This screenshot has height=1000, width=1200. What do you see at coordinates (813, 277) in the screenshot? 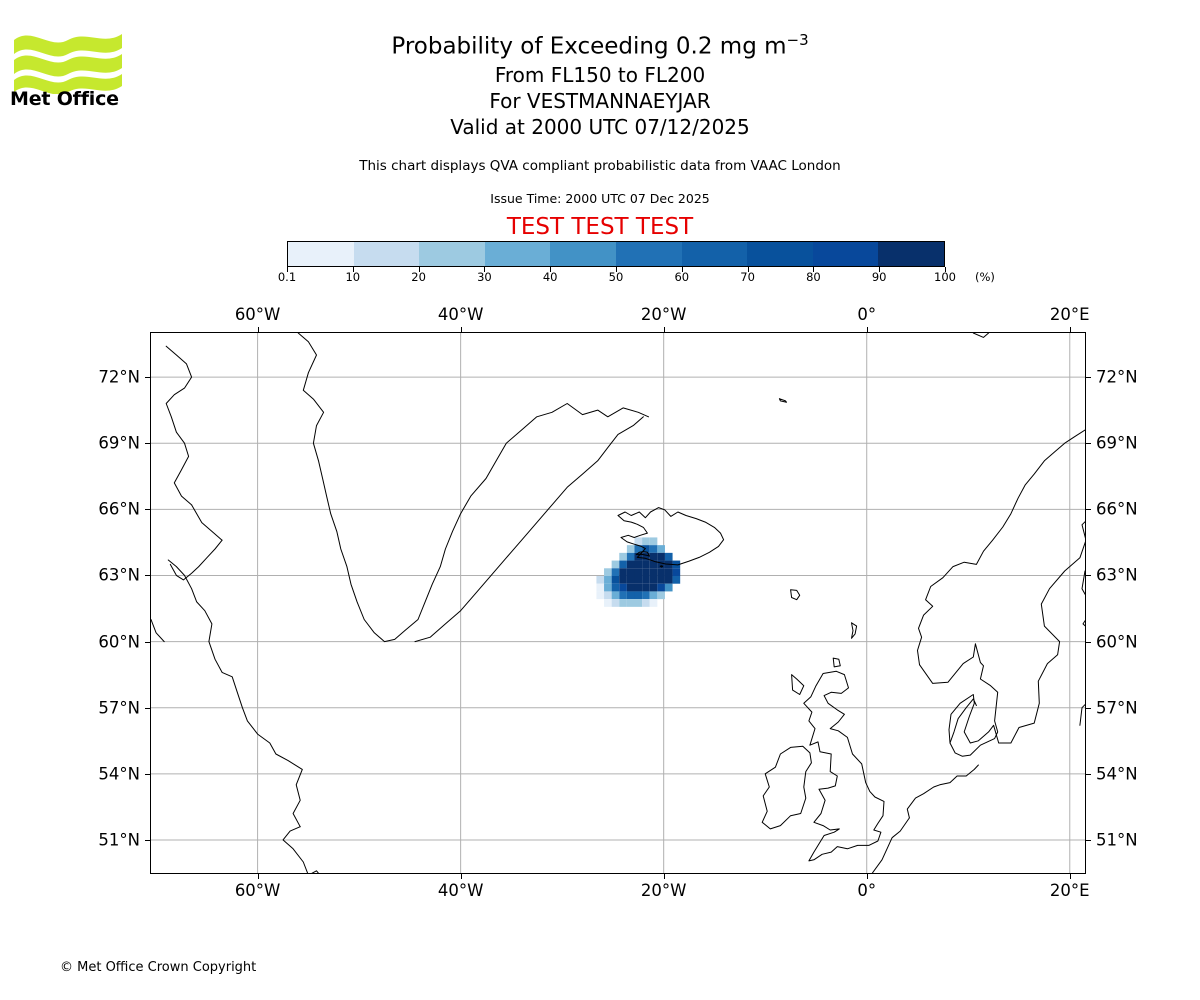
I see `colorbar-tick-label: 80` at bounding box center [813, 277].